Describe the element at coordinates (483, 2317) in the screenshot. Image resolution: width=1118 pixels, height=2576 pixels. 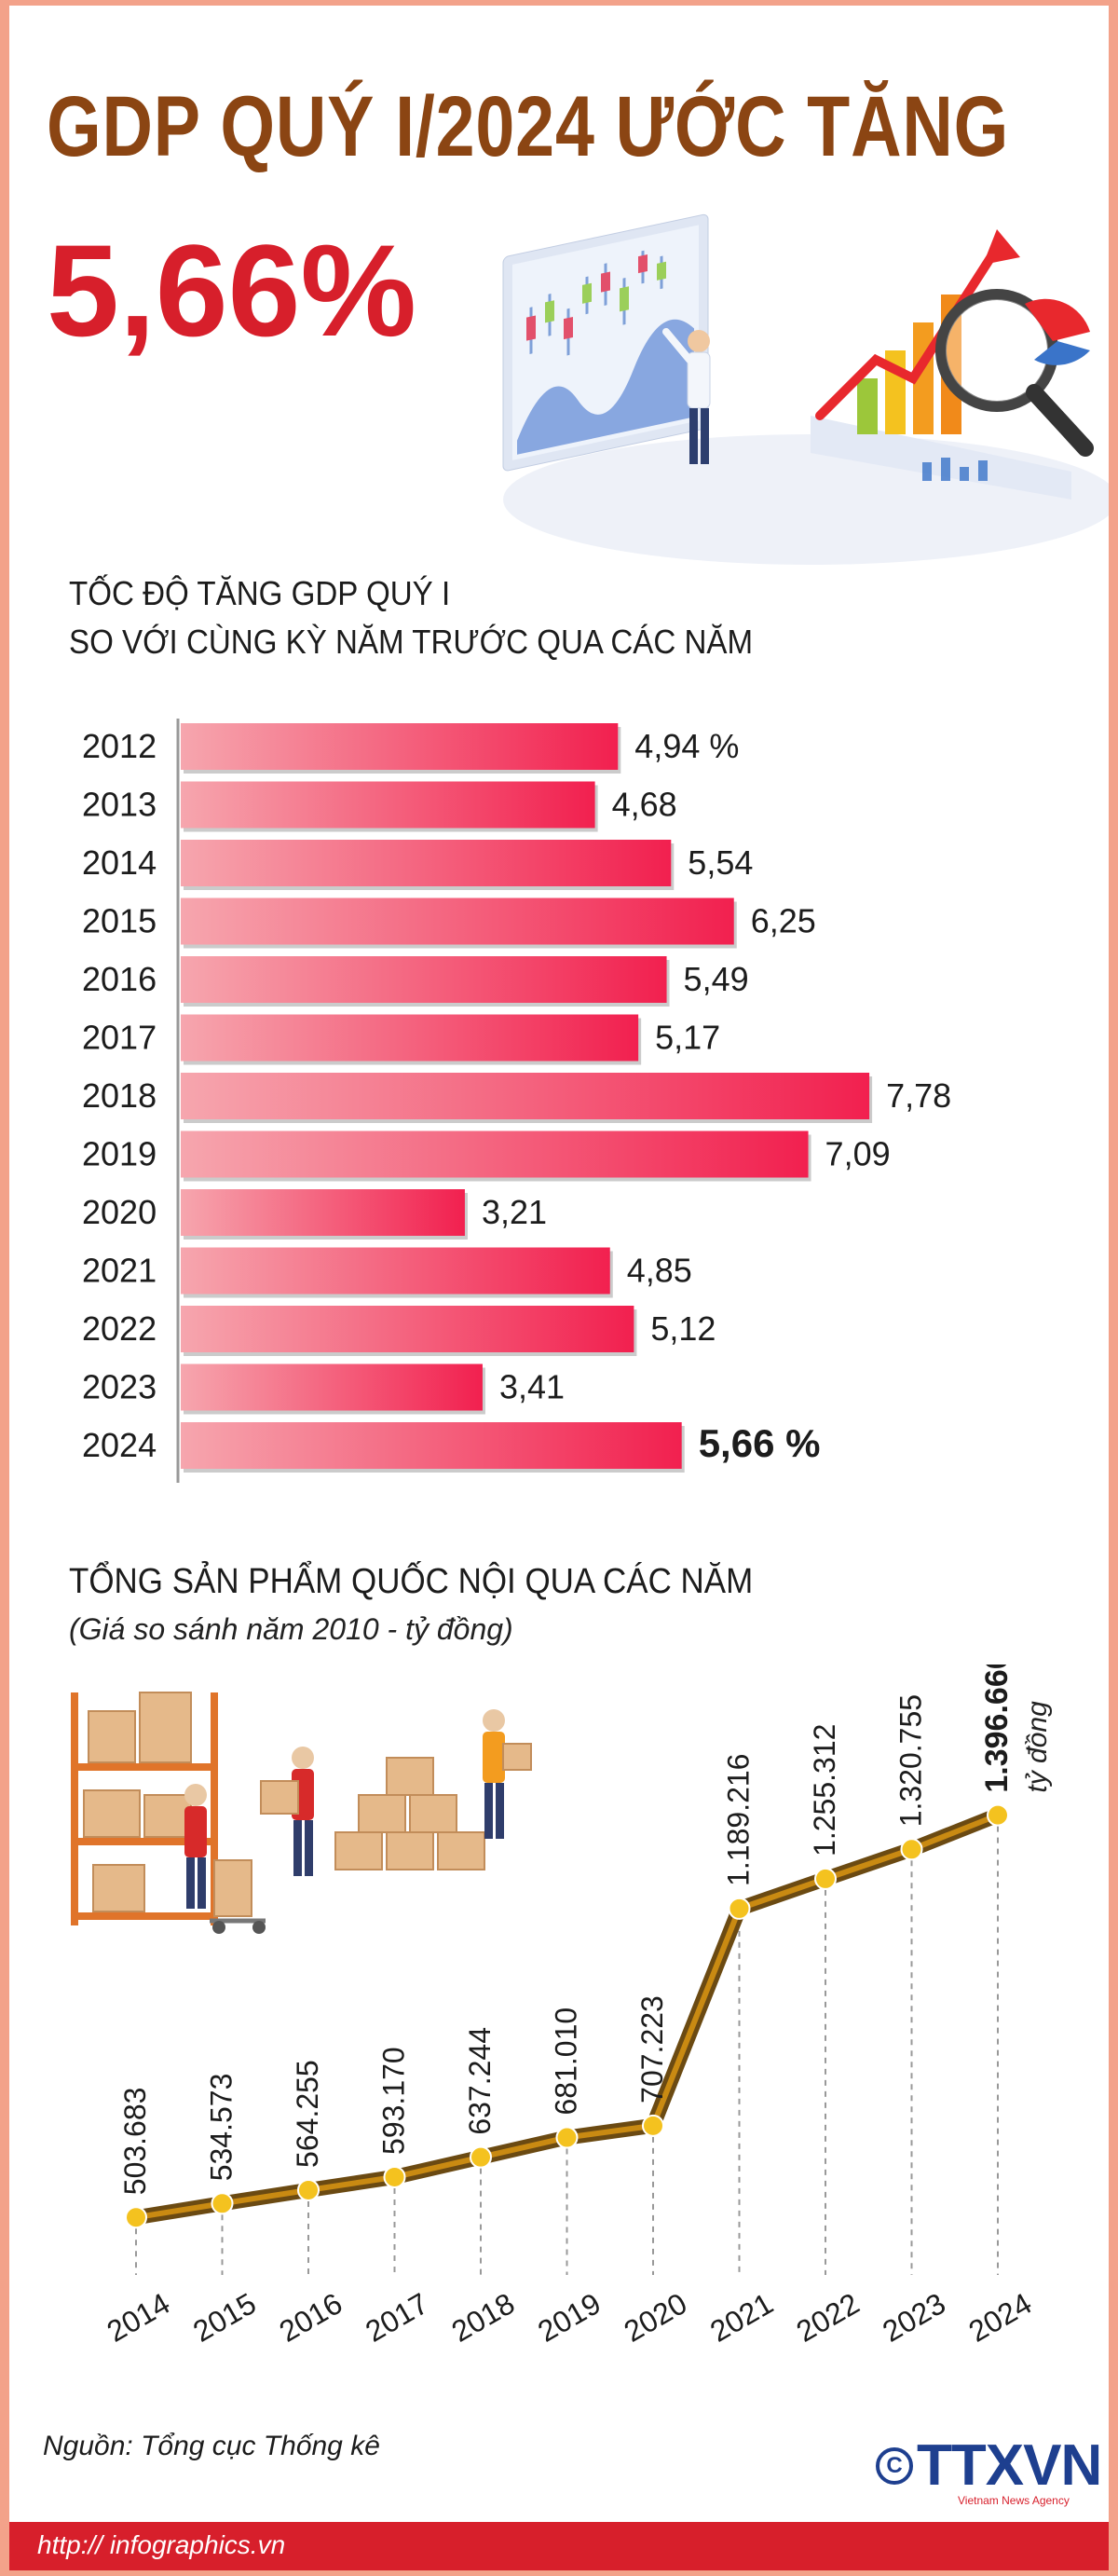
I see `line-x-tick-label: 2018` at that location.